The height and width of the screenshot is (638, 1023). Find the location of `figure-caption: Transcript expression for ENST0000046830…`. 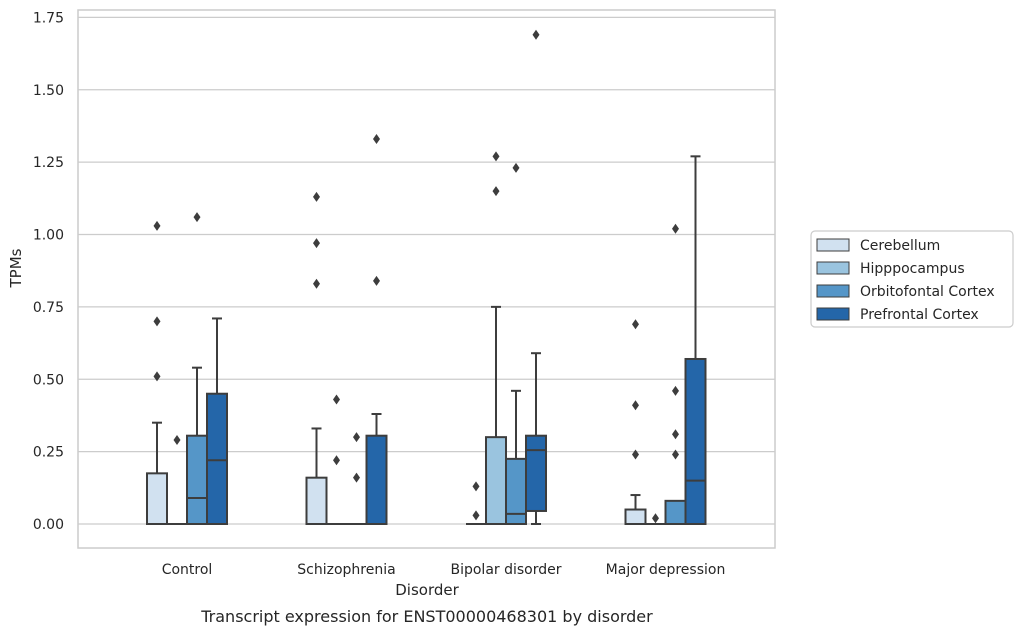

figure-caption: Transcript expression for ENST0000046830… is located at coordinates (426, 616).